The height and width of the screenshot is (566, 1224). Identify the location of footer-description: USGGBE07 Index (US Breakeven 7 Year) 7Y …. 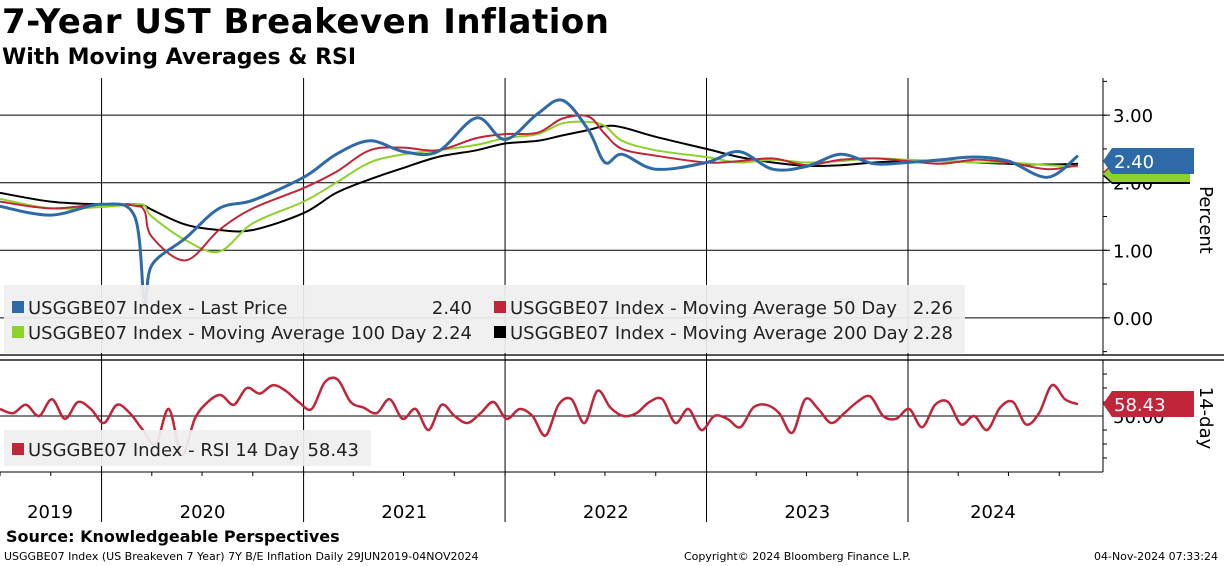
(241, 556).